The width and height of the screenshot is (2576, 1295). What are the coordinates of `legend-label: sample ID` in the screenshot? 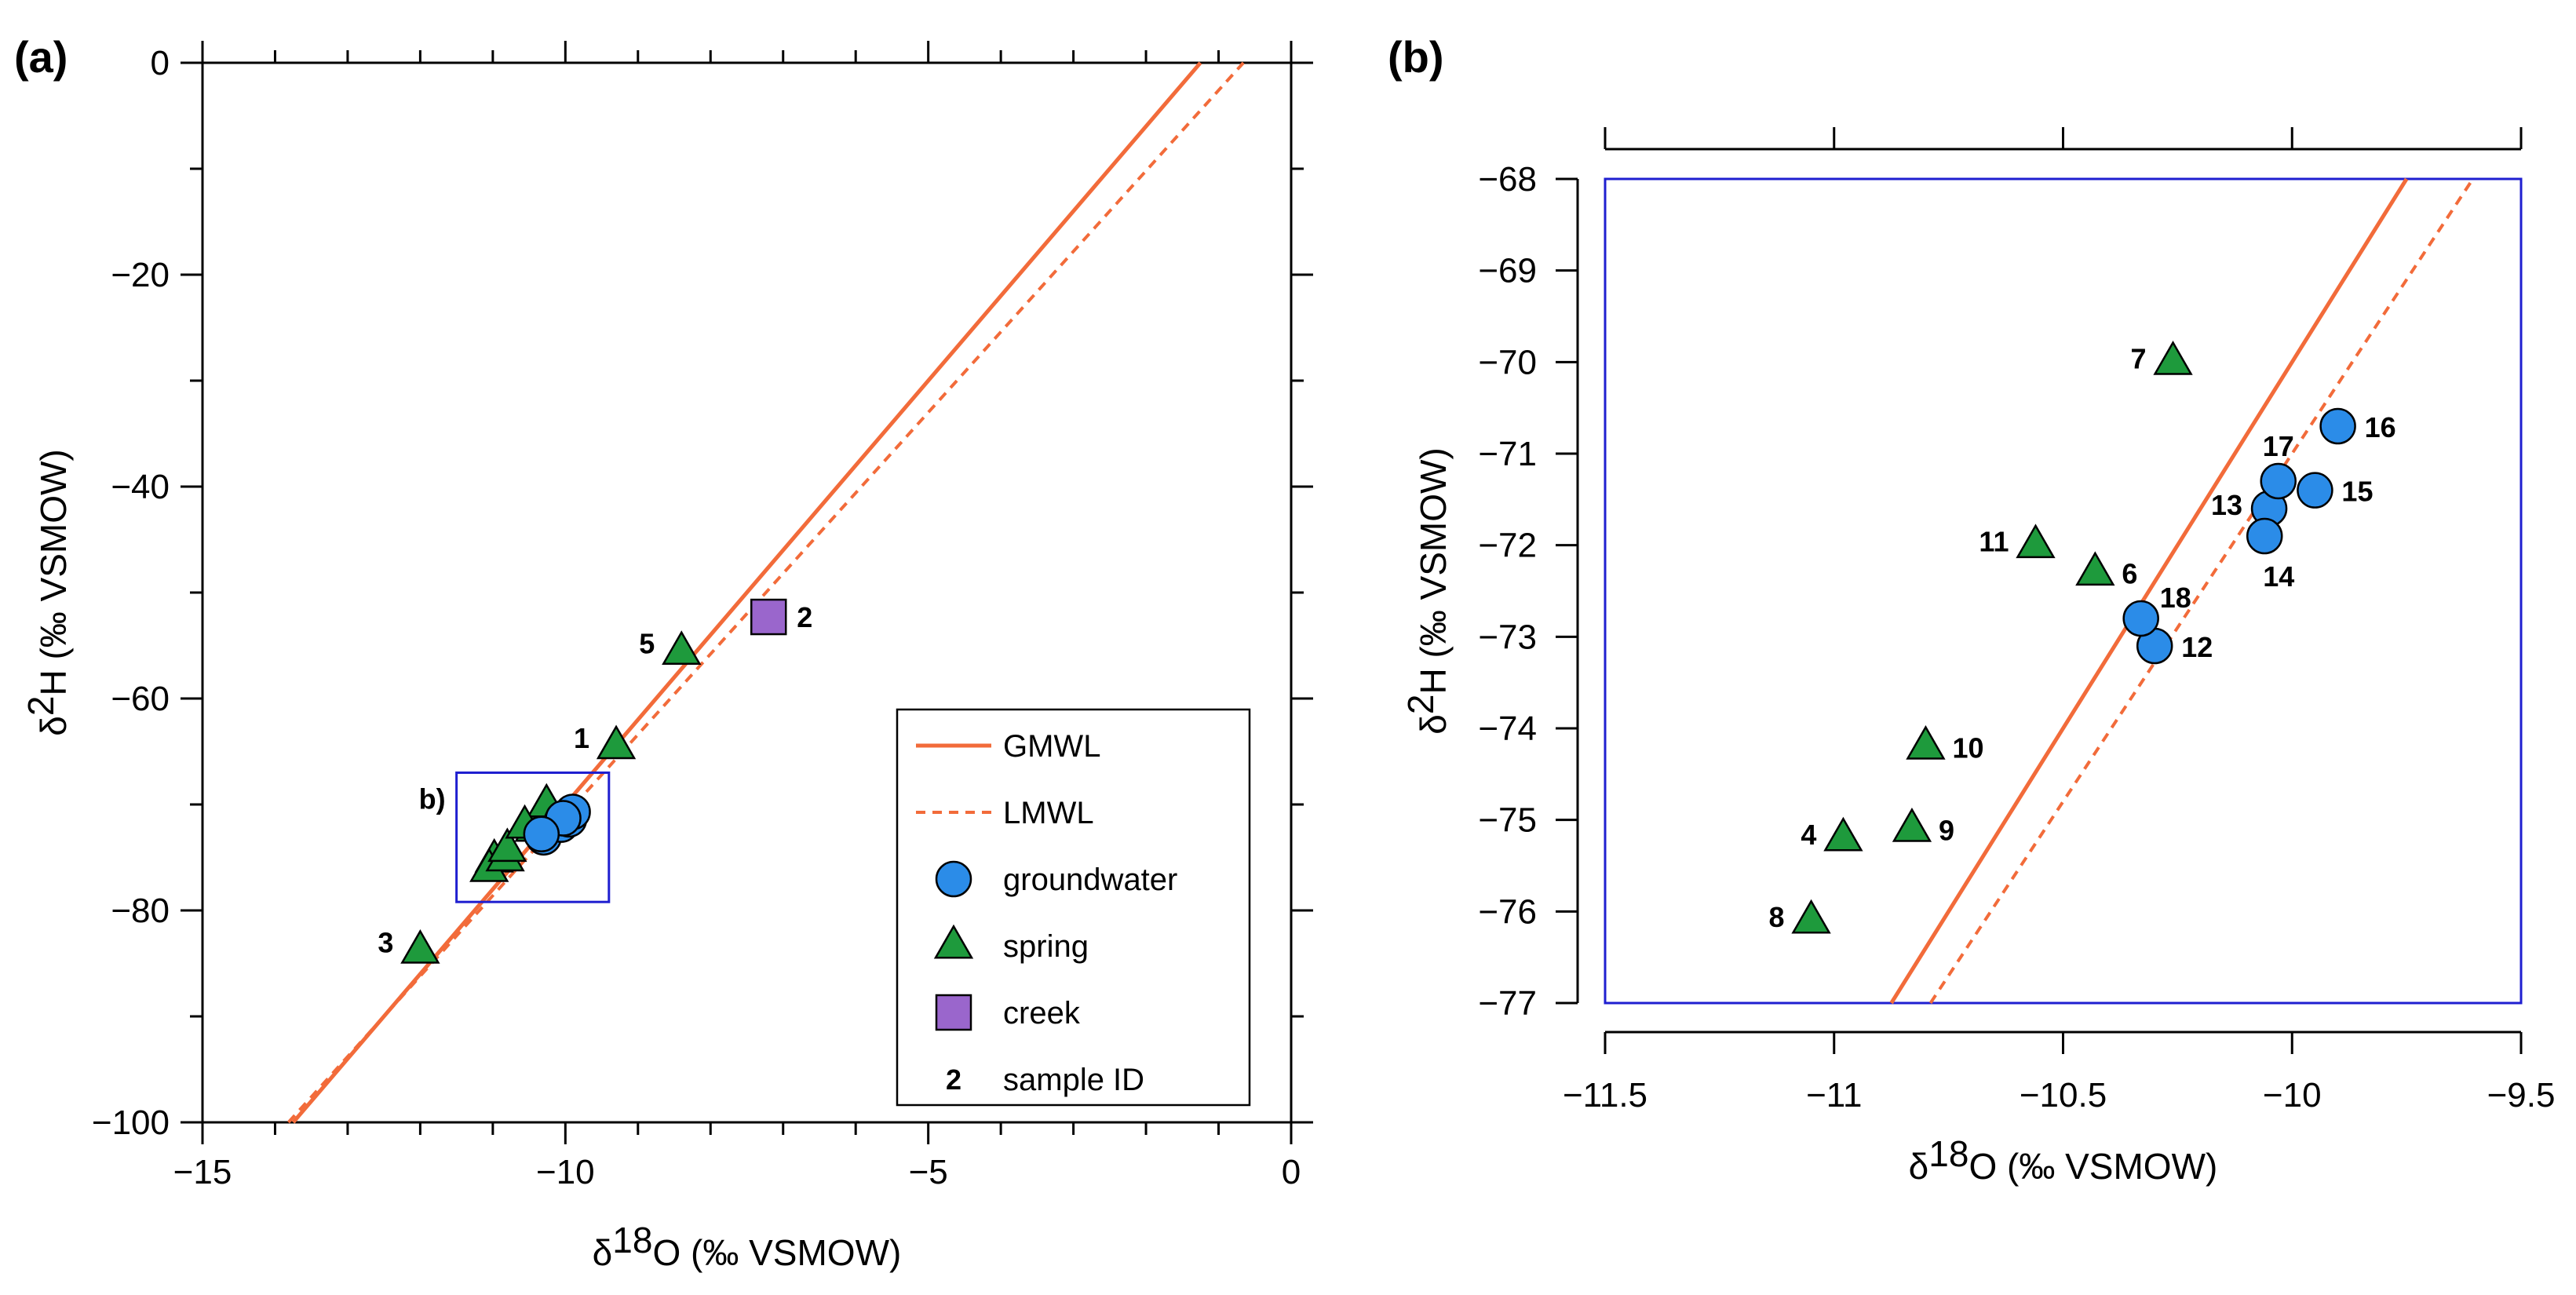 It's located at (1073, 1080).